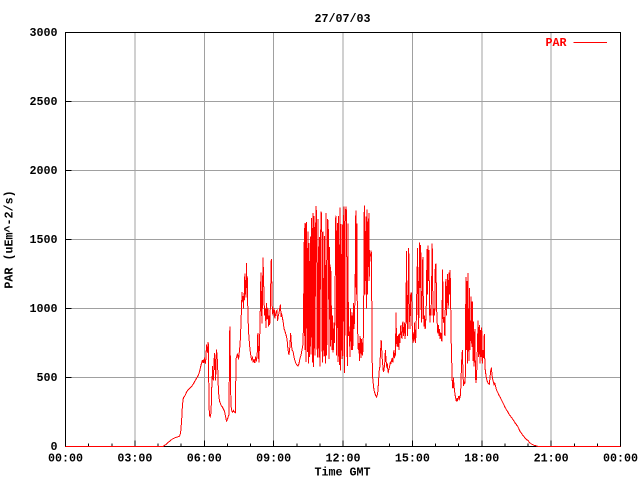 This screenshot has width=640, height=480. Describe the element at coordinates (43, 102) in the screenshot. I see `svg-text: 2500` at that location.